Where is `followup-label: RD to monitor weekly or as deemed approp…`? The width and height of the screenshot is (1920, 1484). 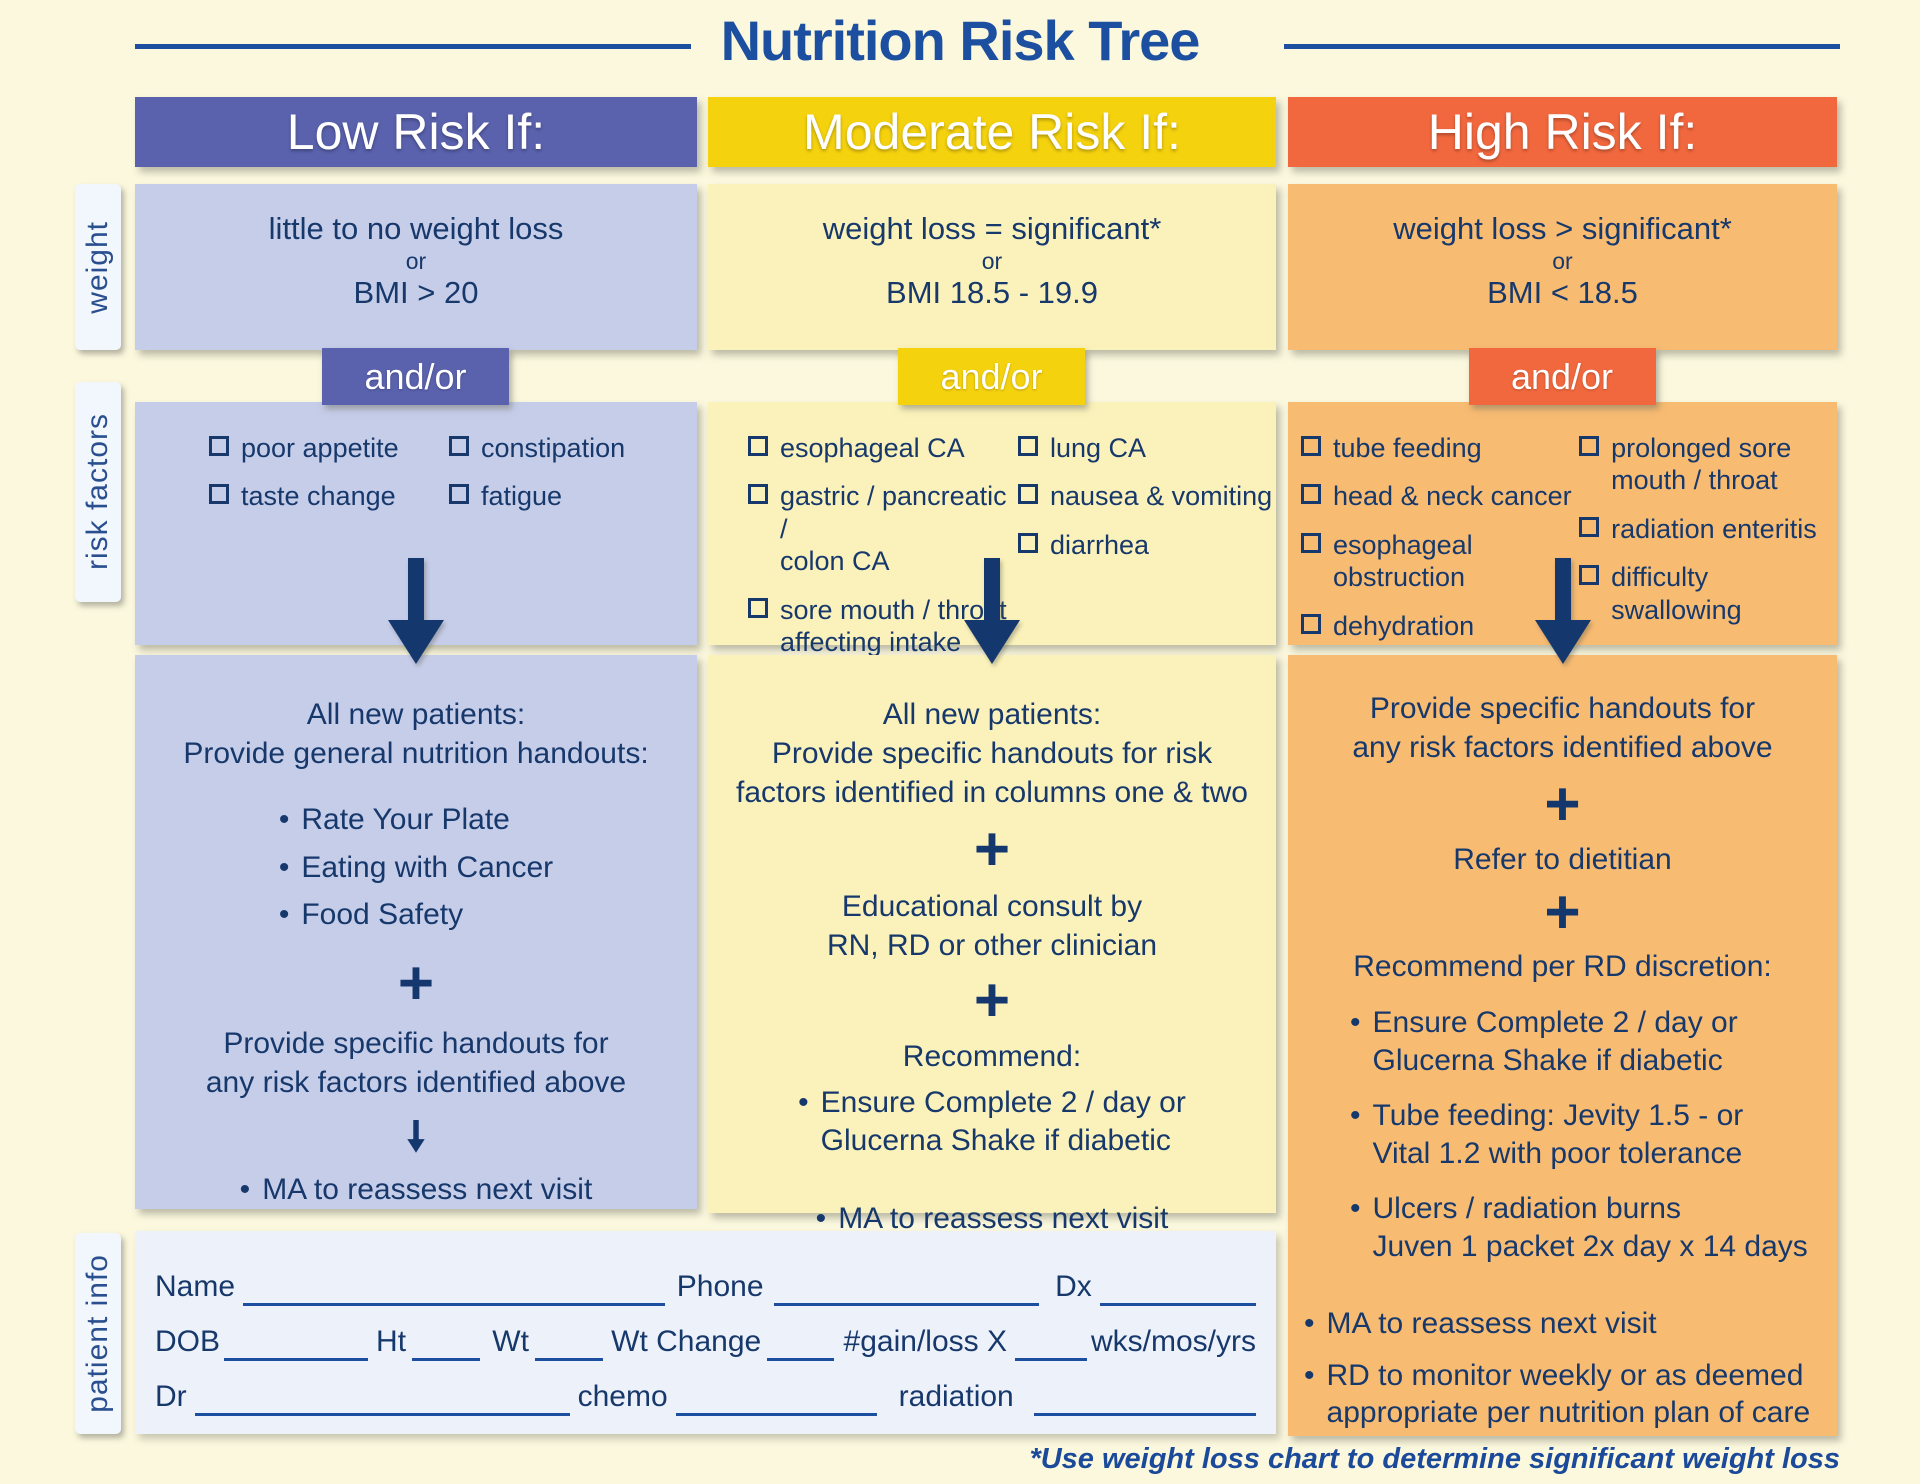 followup-label: RD to monitor weekly or as deemed approp… is located at coordinates (1568, 1394).